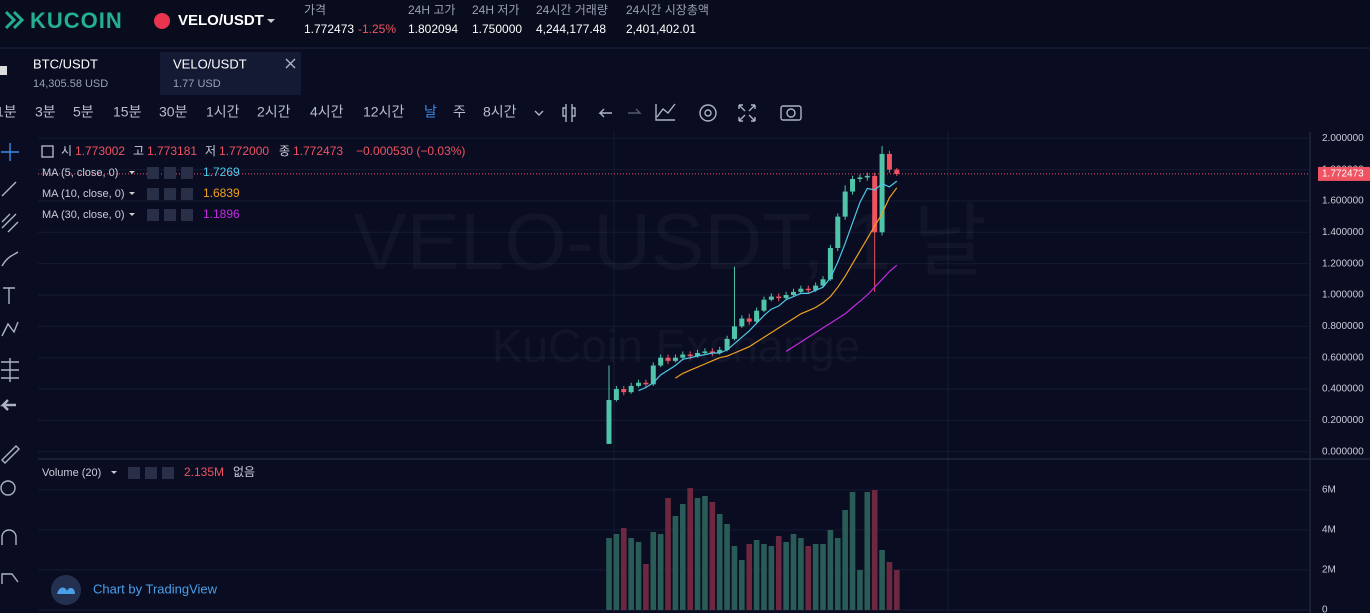 The image size is (1370, 613). What do you see at coordinates (747, 113) in the screenshot?
I see `fullscreen` at bounding box center [747, 113].